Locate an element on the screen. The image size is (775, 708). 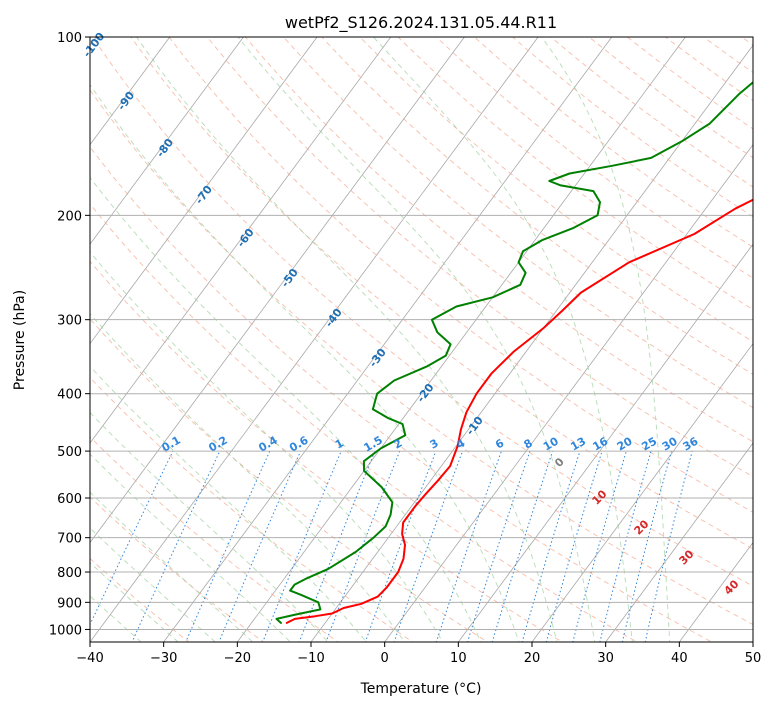
x-tick-label: 0 is located at coordinates (385, 658).